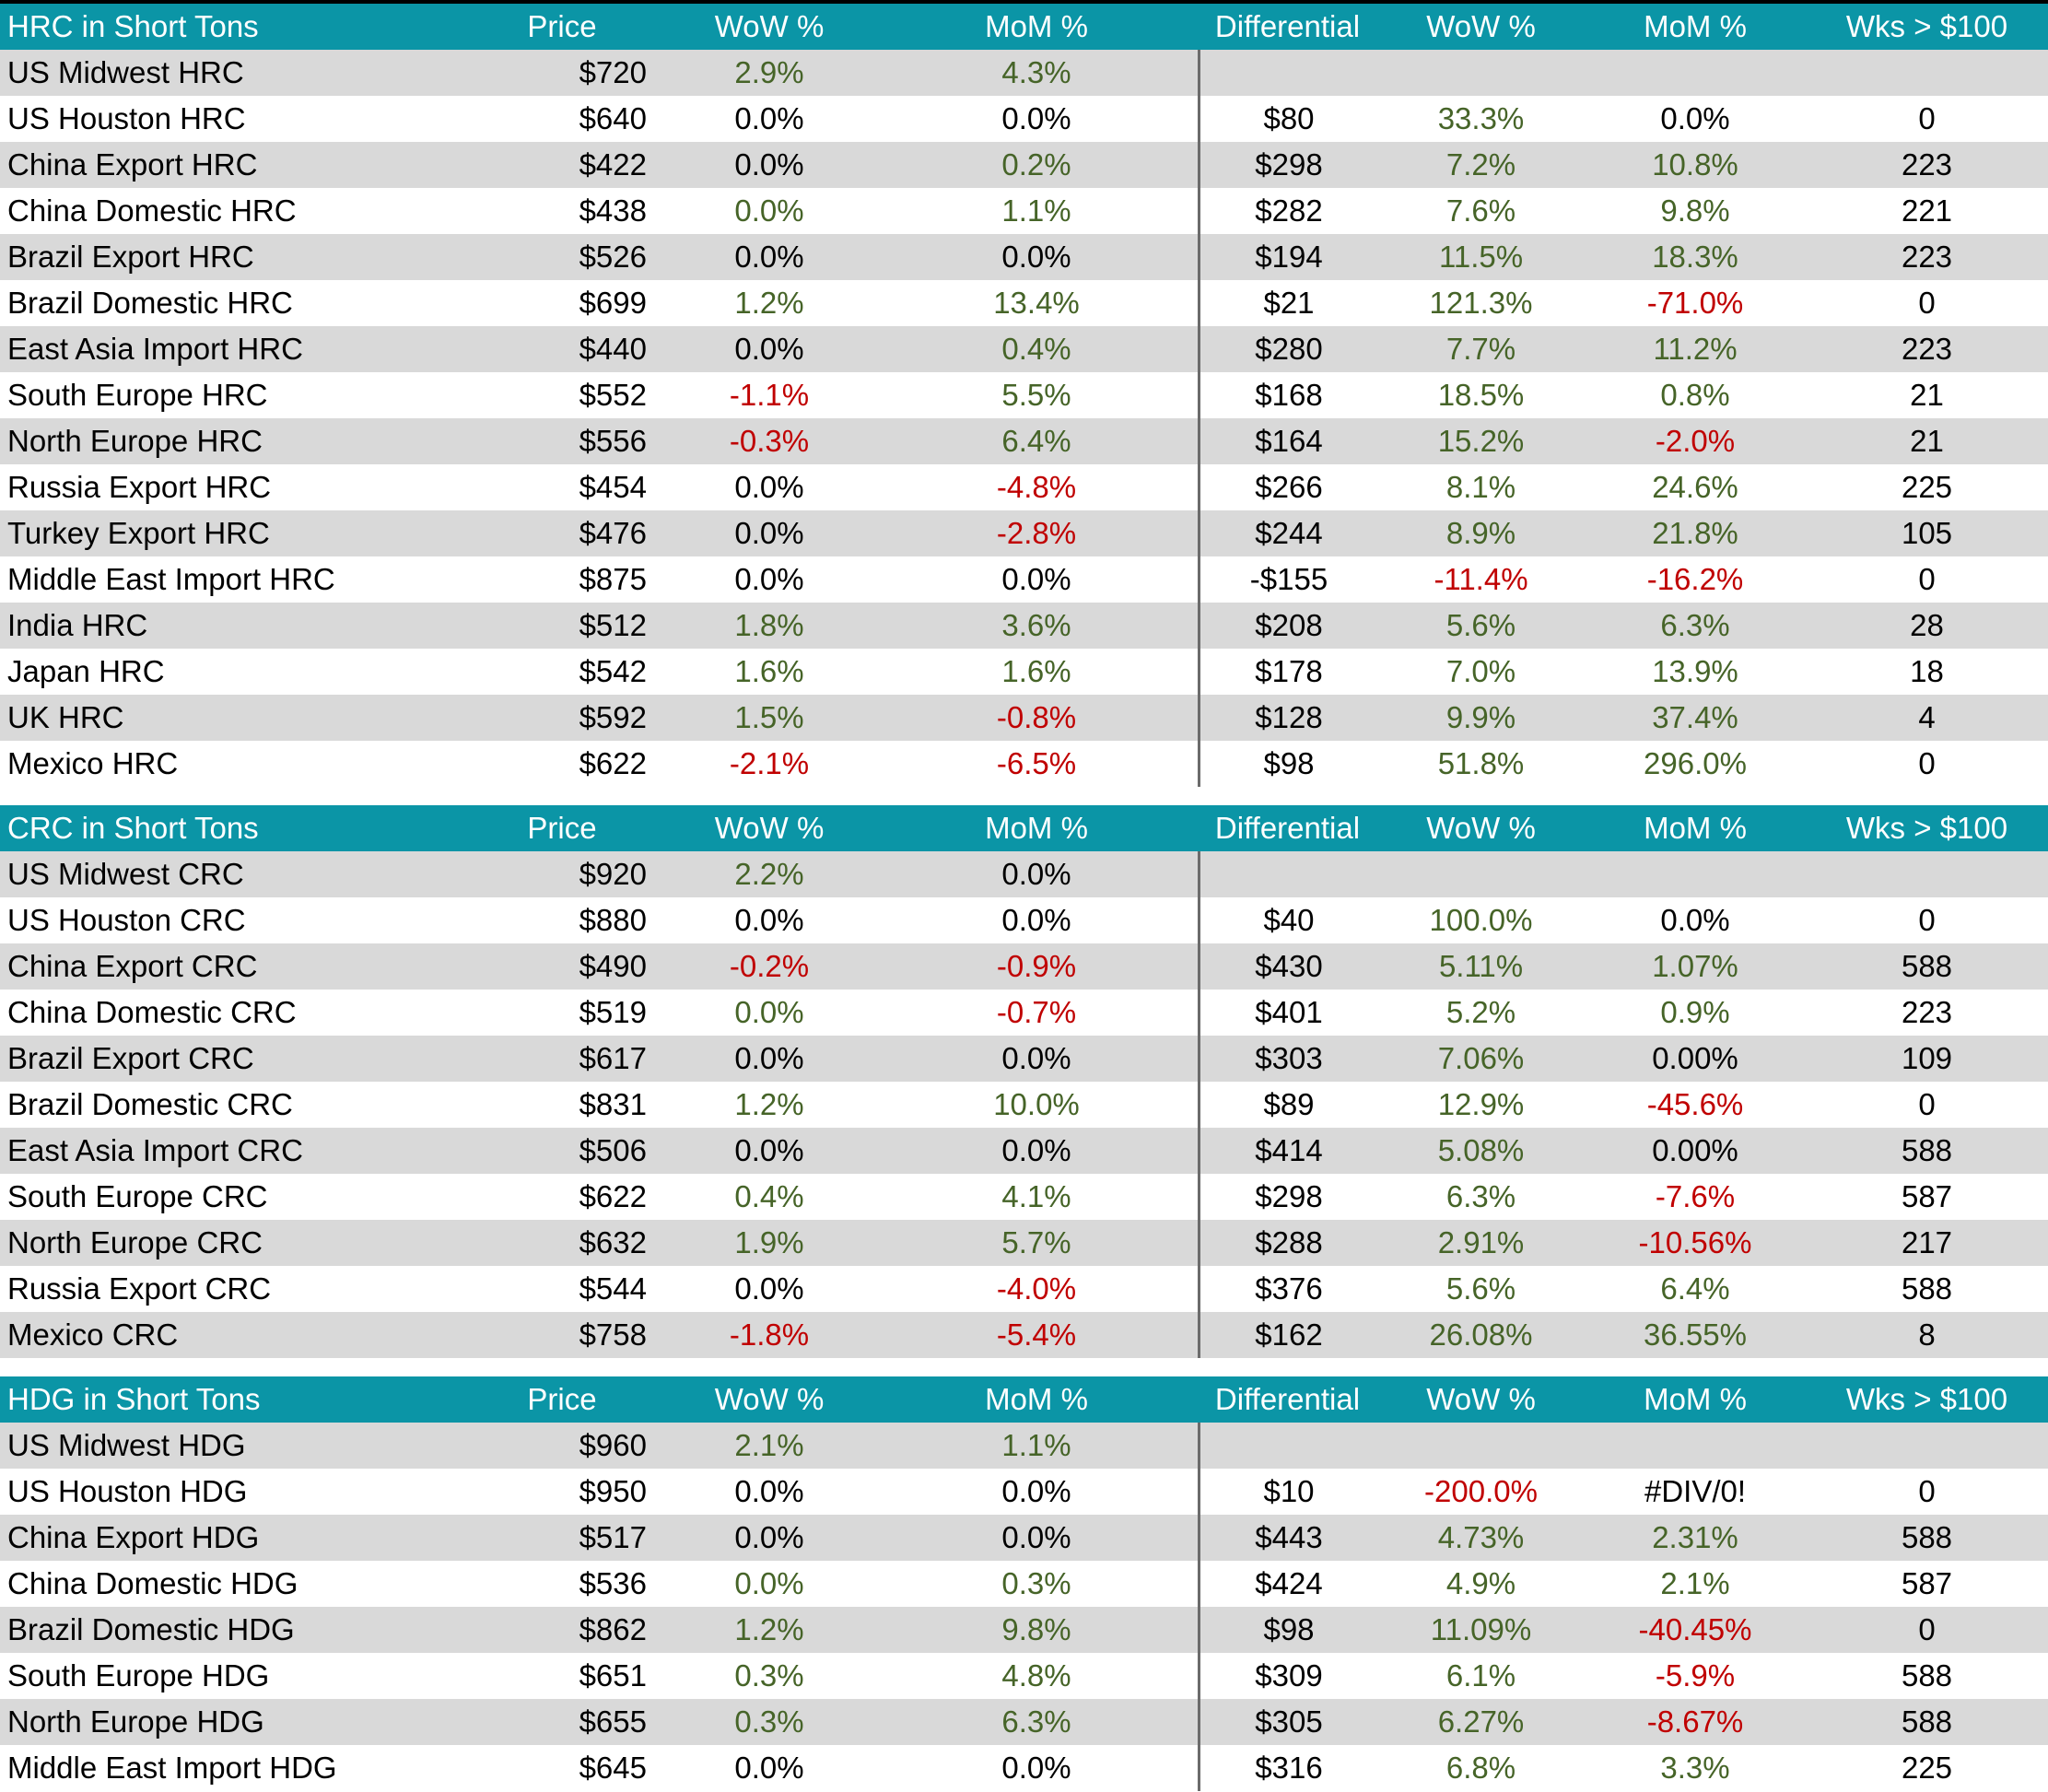 Image resolution: width=2048 pixels, height=1792 pixels. Describe the element at coordinates (1926, 828) in the screenshot. I see `column-header-weeks-over-100: Wks > $100` at that location.